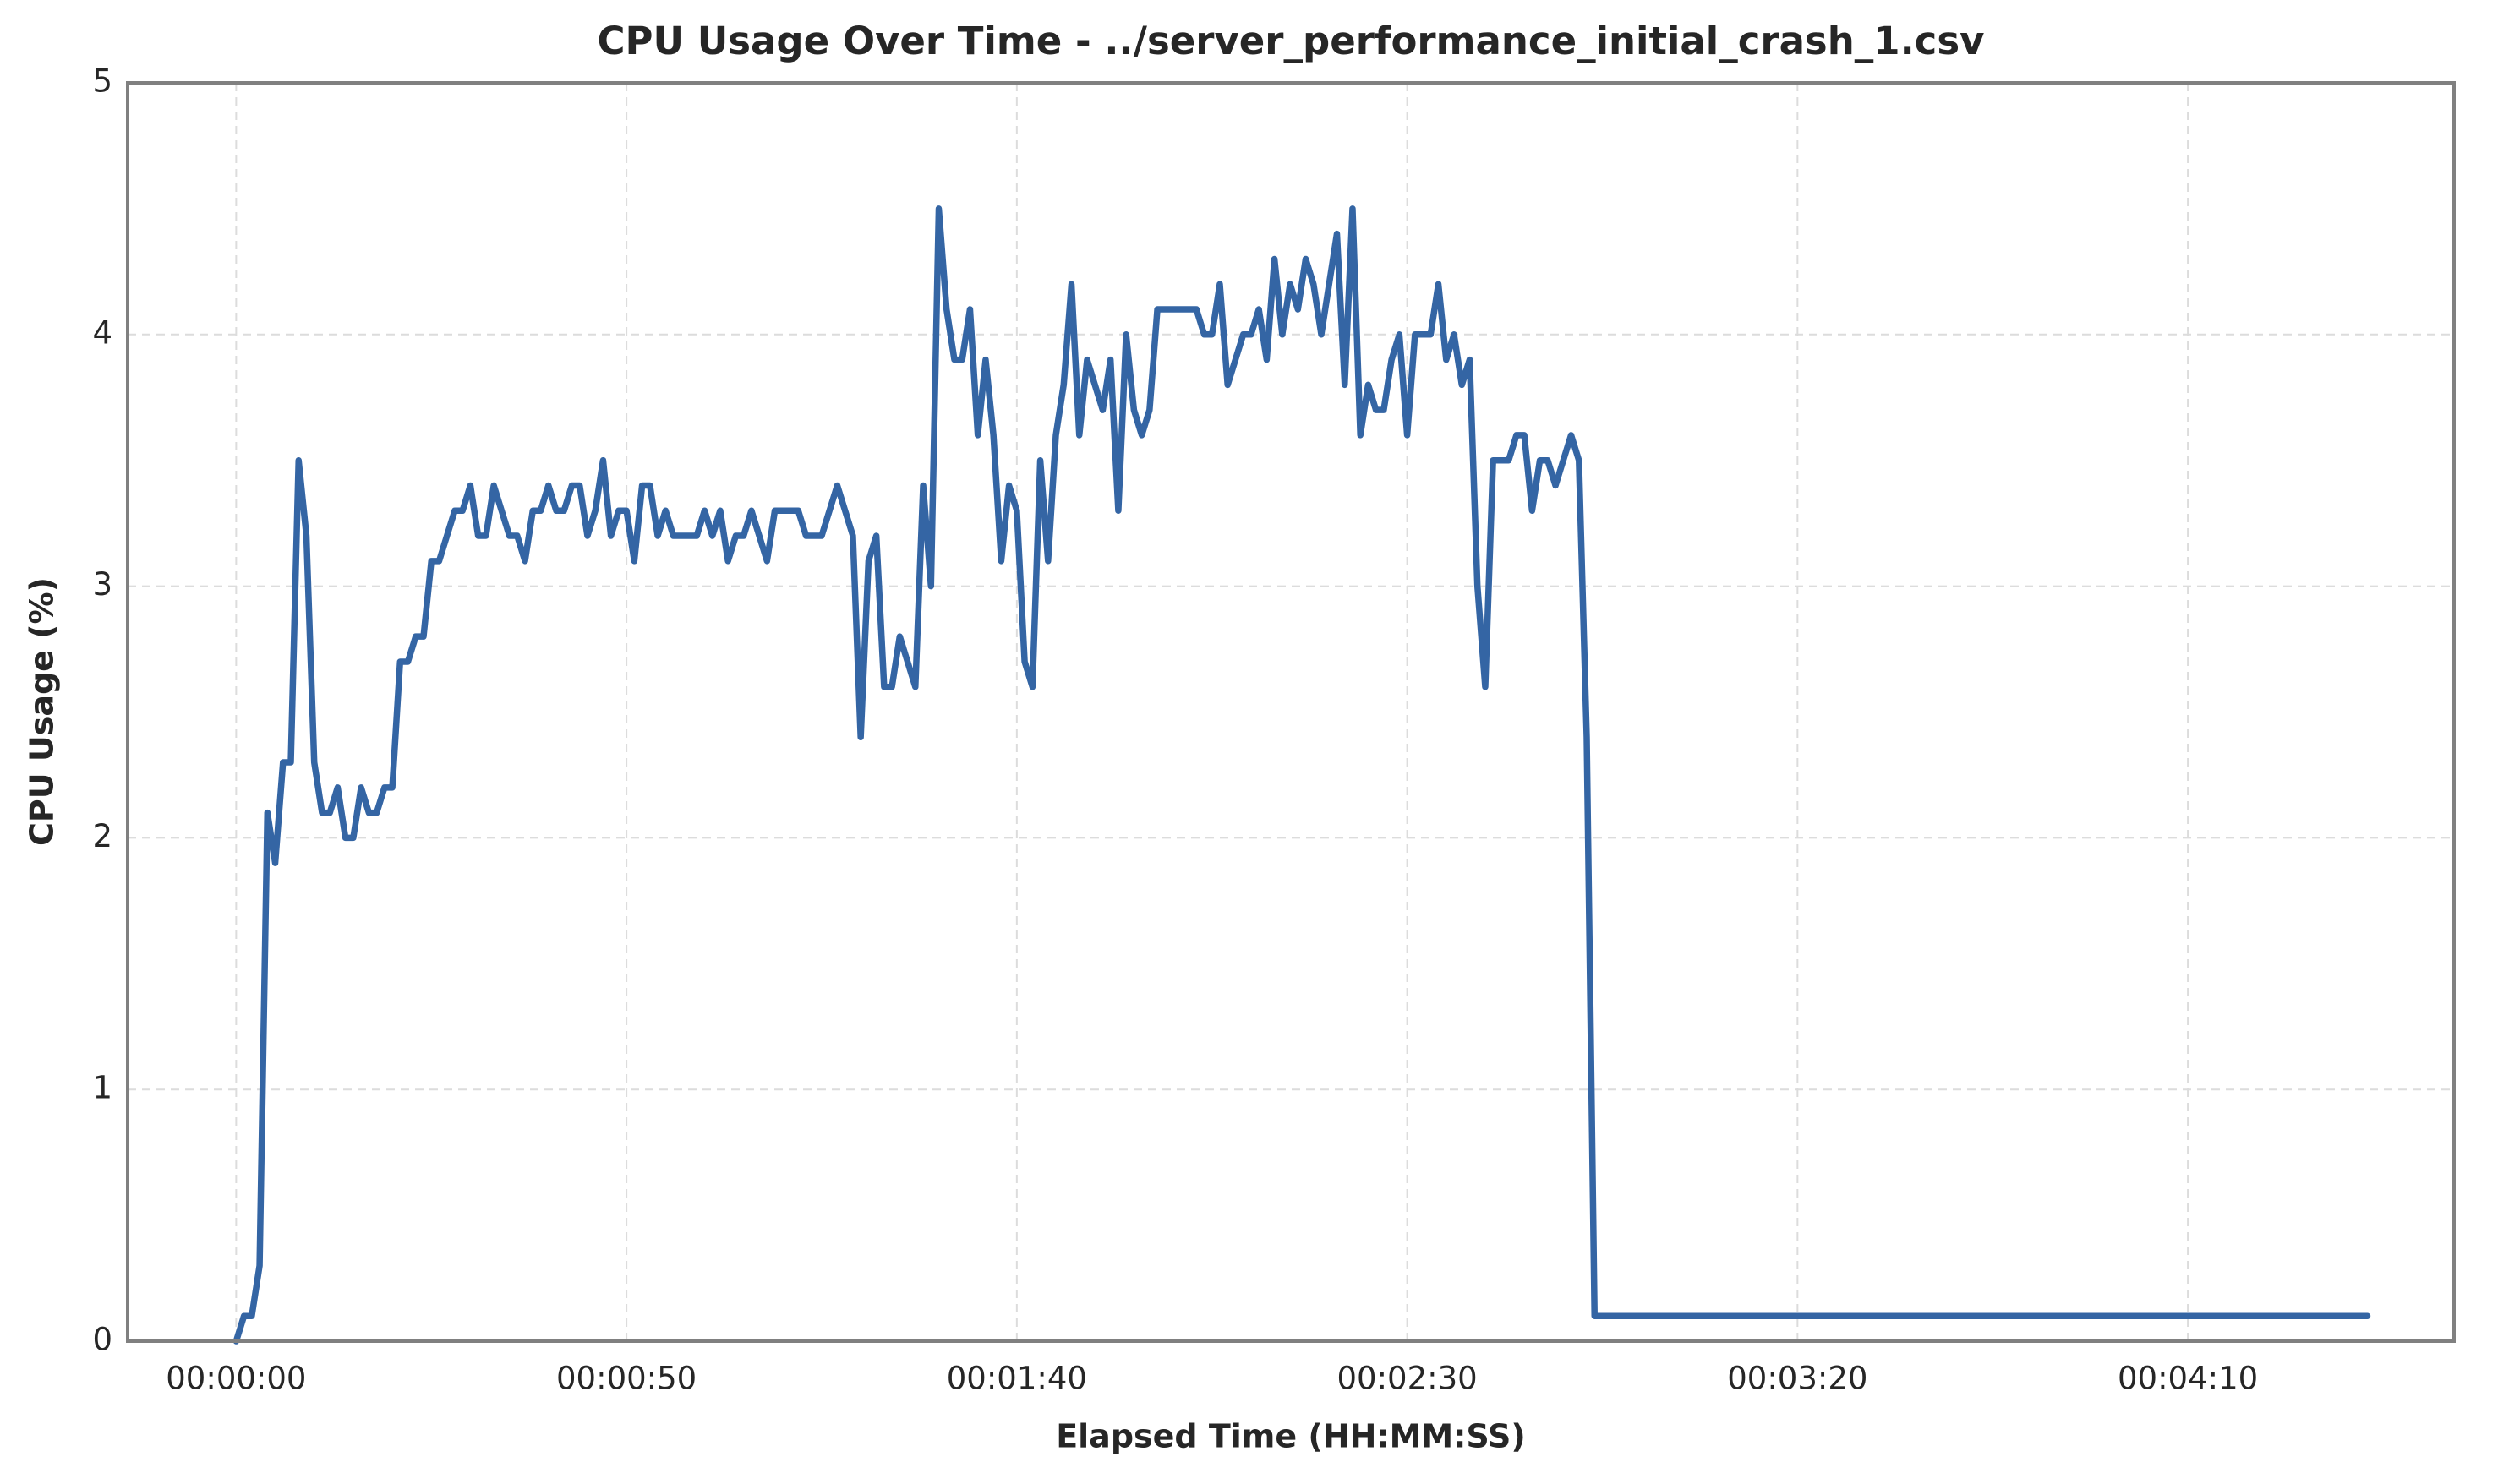 This screenshot has height=1484, width=2498. Describe the element at coordinates (1797, 1379) in the screenshot. I see `x-tick-label: 00:03:20` at that location.